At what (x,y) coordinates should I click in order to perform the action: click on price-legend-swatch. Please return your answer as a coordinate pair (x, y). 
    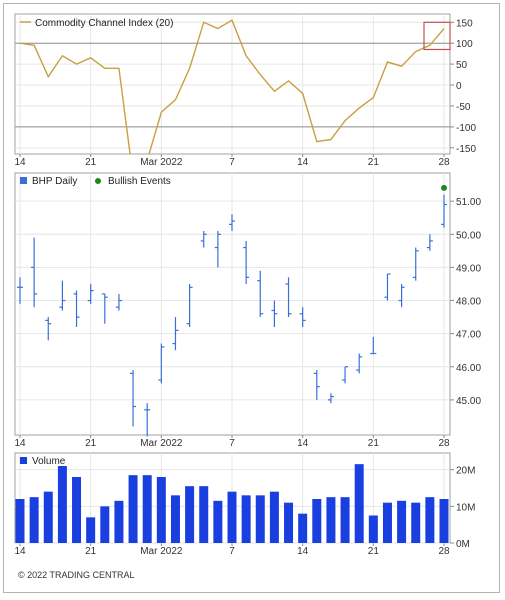
    Looking at the image, I should click on (23, 180).